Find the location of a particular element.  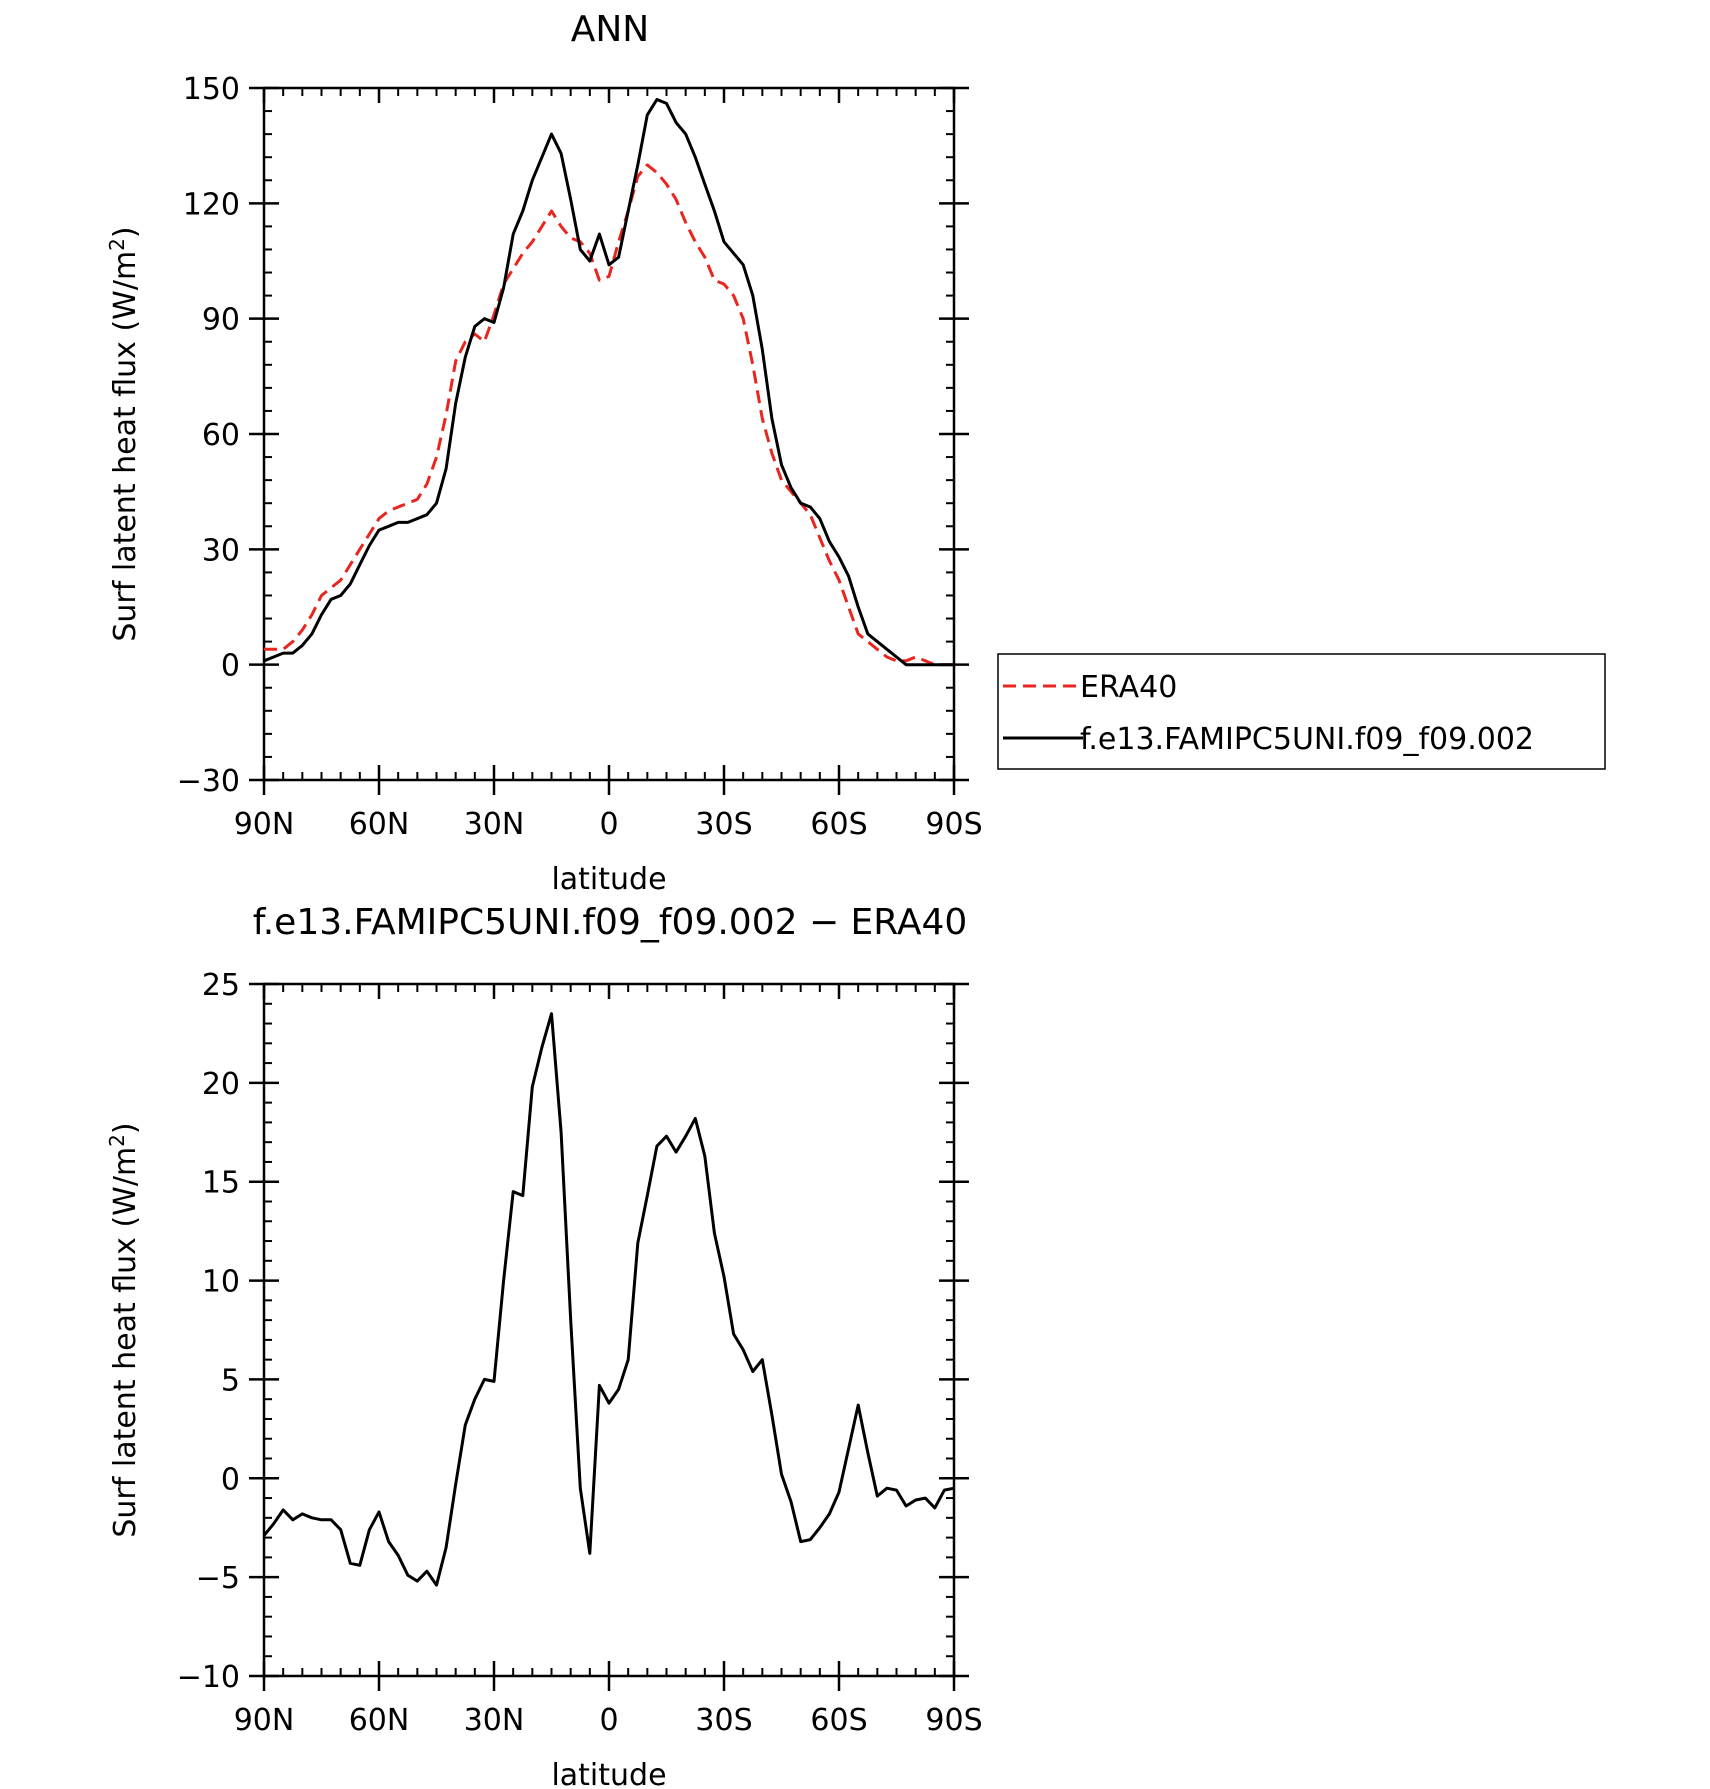

top-x-tick-label: 0 is located at coordinates (608, 824).